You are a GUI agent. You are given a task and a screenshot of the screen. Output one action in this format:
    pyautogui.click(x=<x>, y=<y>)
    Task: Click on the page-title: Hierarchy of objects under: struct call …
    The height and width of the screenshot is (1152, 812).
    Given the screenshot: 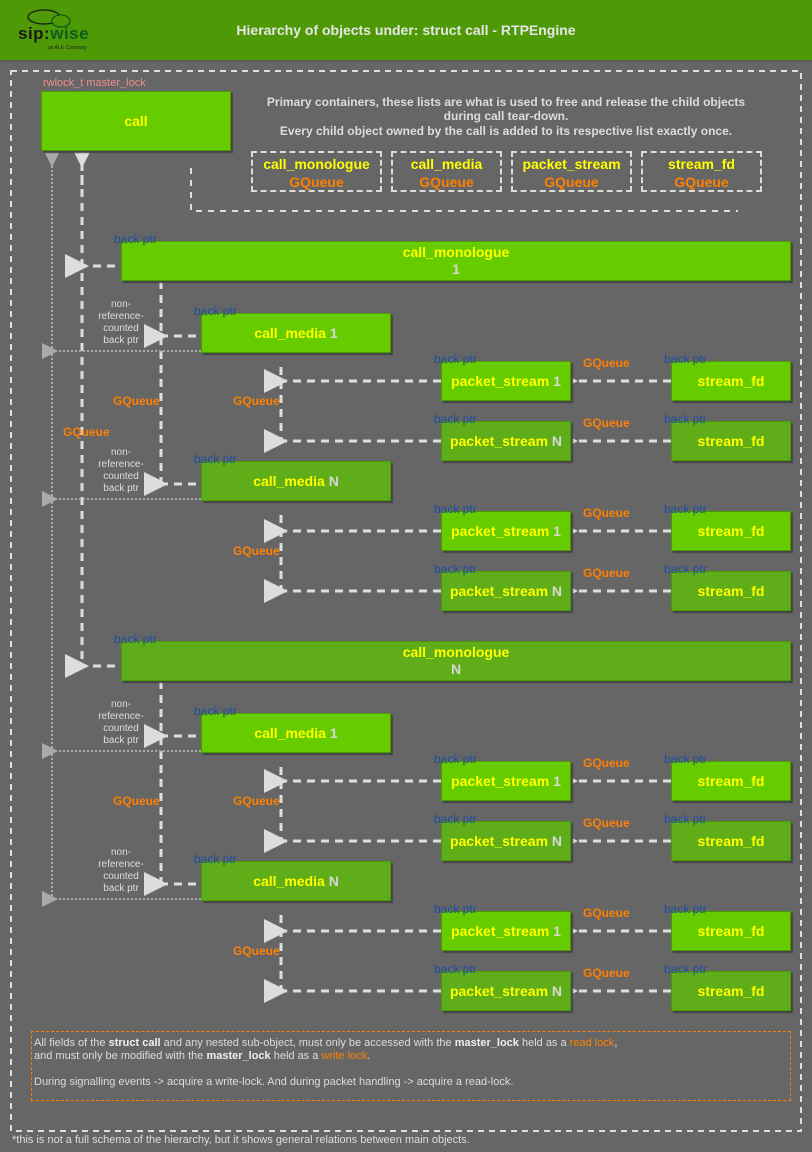 What is the action you would take?
    pyautogui.click(x=406, y=30)
    